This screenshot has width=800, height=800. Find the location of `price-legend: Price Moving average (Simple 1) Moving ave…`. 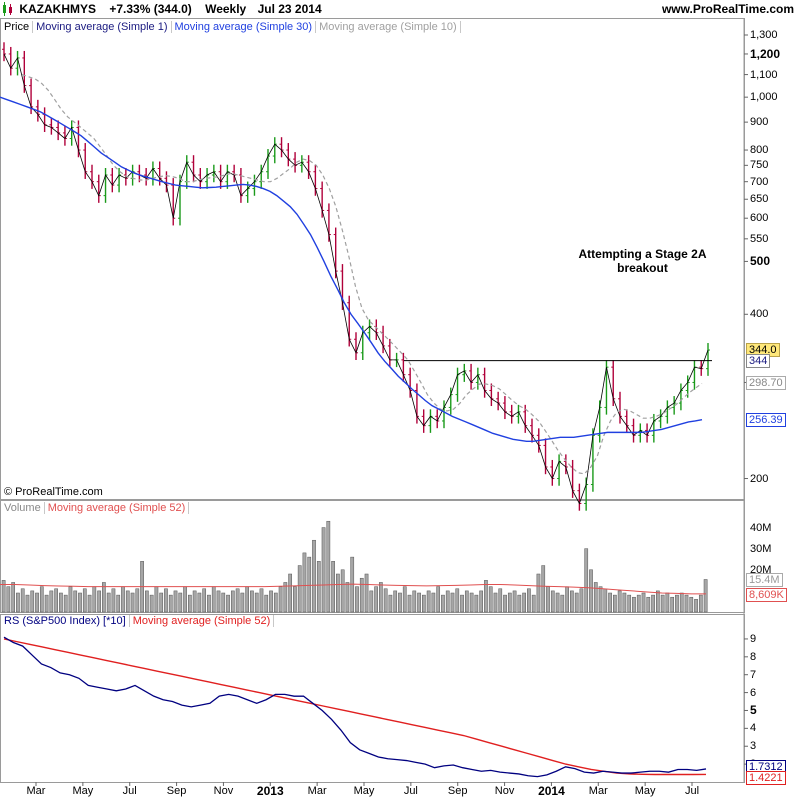

price-legend: Price Moving average (Simple 1) Moving ave… is located at coordinates (231, 27).